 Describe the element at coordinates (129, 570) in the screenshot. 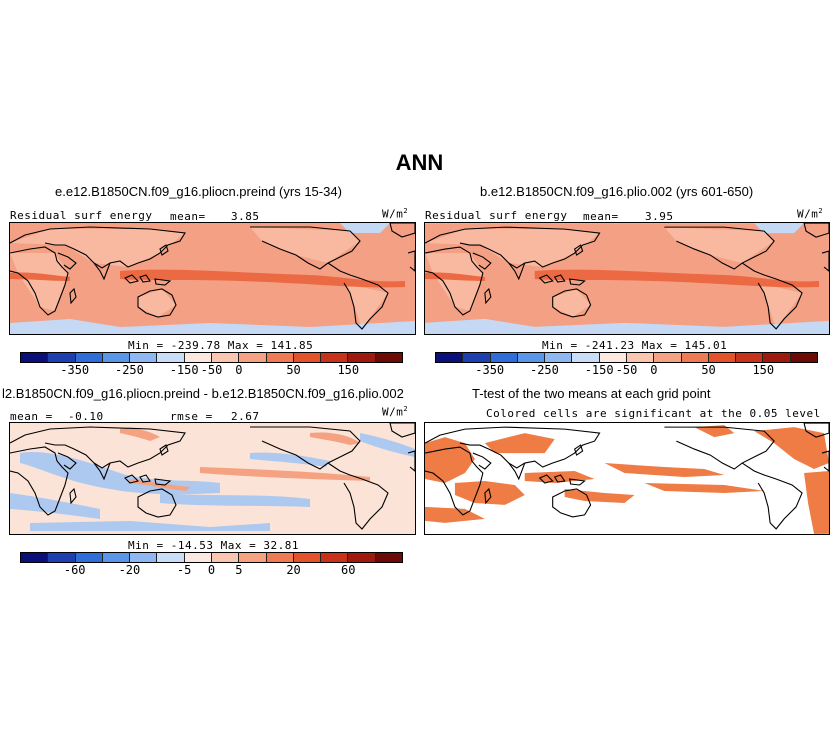

I see `colorbar-tick-label: -20` at that location.